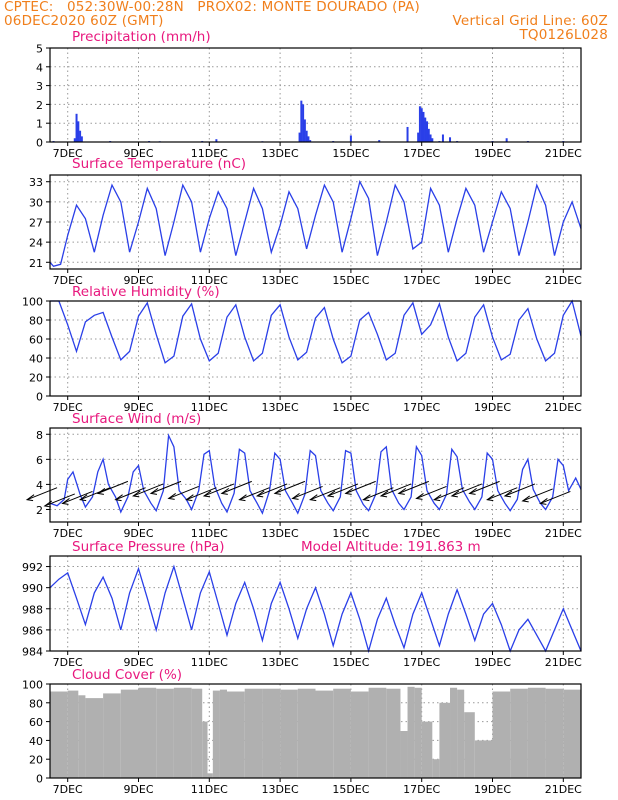 The height and width of the screenshot is (800, 618). Describe the element at coordinates (36, 703) in the screenshot. I see `y-tick-label: 80` at that location.